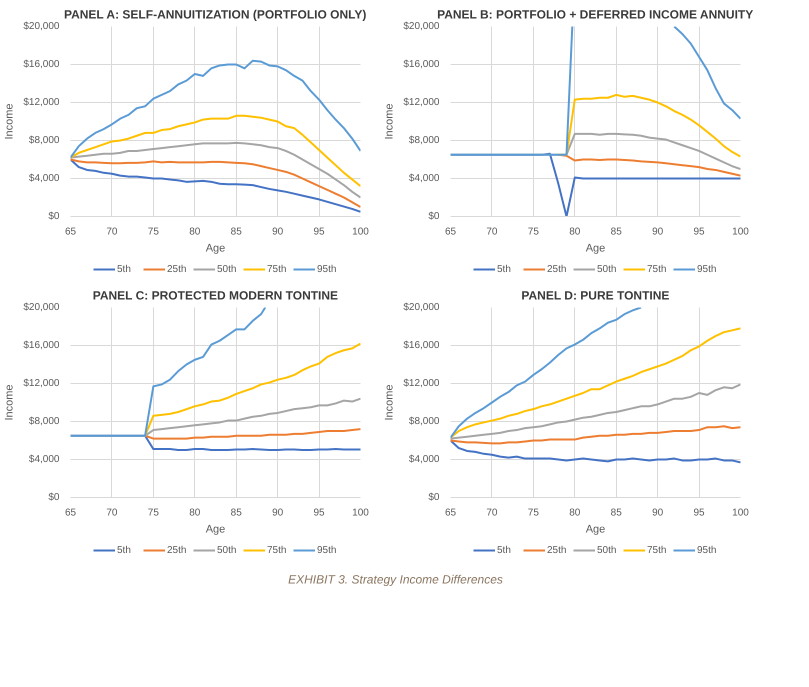 This screenshot has width=809, height=687. I want to click on text: EXHIBIT 3. Strategy Income Differences, so click(395, 579).